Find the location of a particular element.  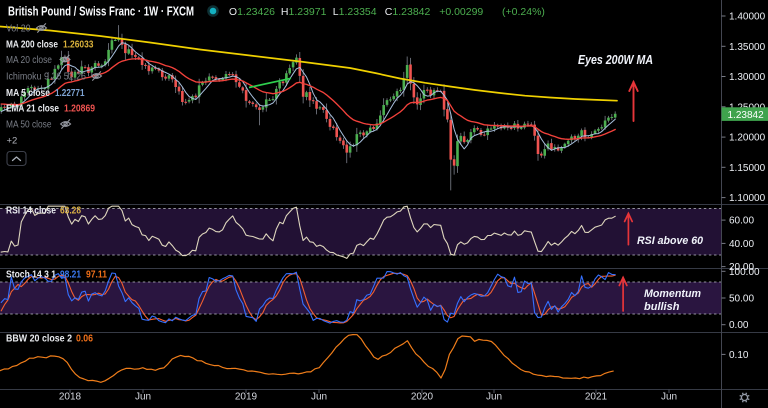

svg-text: BBW 20 close 2 is located at coordinates (39, 339).